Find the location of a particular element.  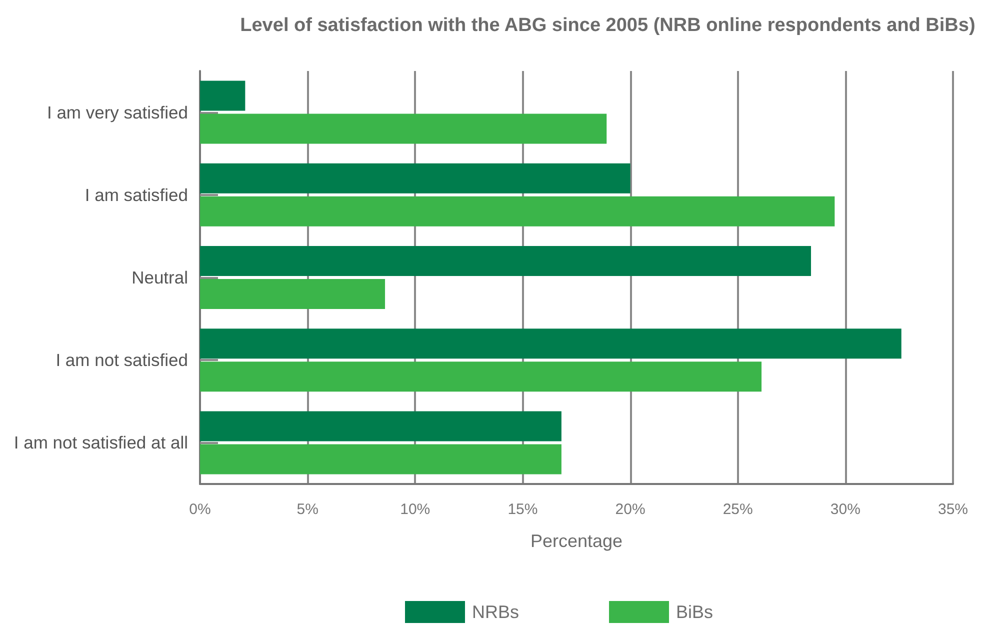

y-tick-label: I am satisfied is located at coordinates (136, 194).